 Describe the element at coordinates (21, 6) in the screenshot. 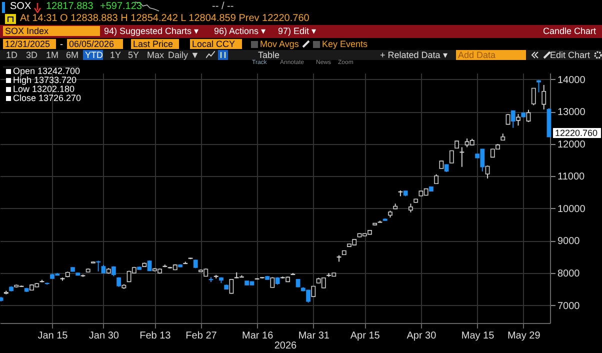

I see `text: SOX` at that location.